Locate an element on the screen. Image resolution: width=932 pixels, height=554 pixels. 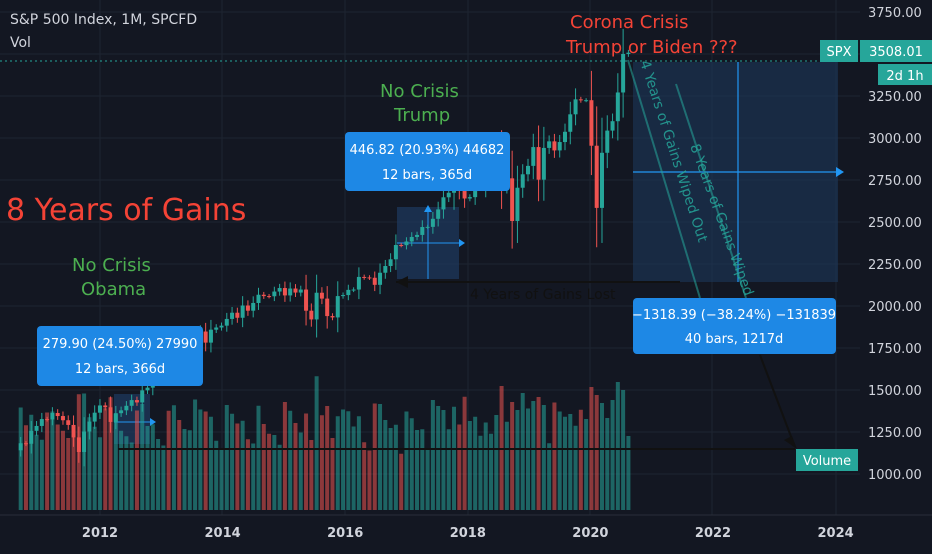
time-tick-label: 2020 is located at coordinates (590, 533).